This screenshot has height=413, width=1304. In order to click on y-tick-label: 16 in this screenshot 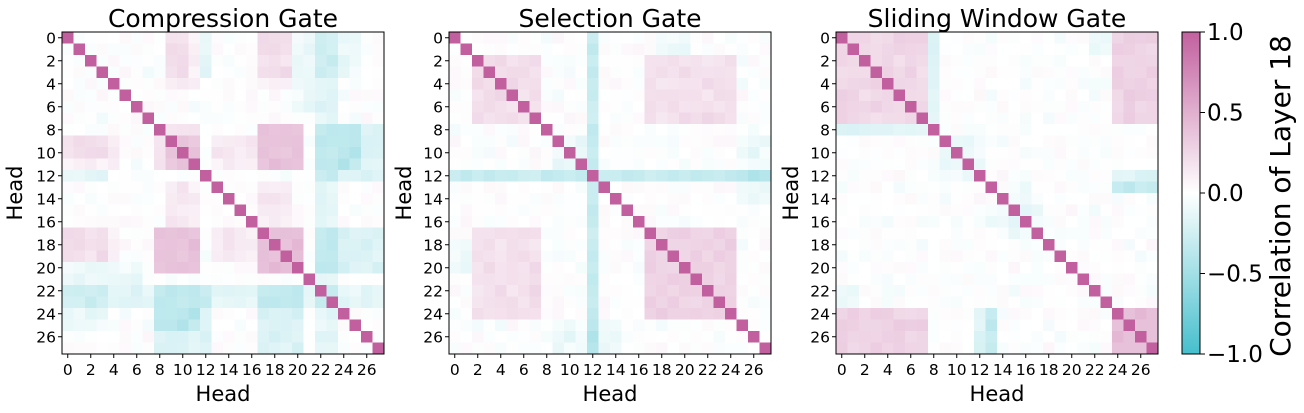, I will do `click(433, 222)`.